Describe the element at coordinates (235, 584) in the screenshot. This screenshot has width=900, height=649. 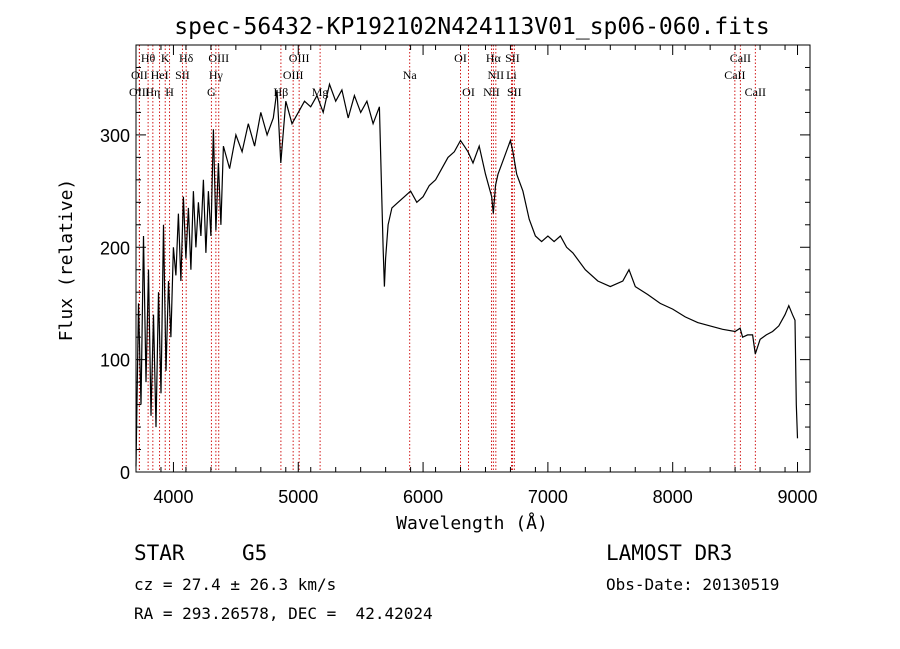
I see `redshift-velocity: cz = 27.4 ± 26.3 km/s` at that location.